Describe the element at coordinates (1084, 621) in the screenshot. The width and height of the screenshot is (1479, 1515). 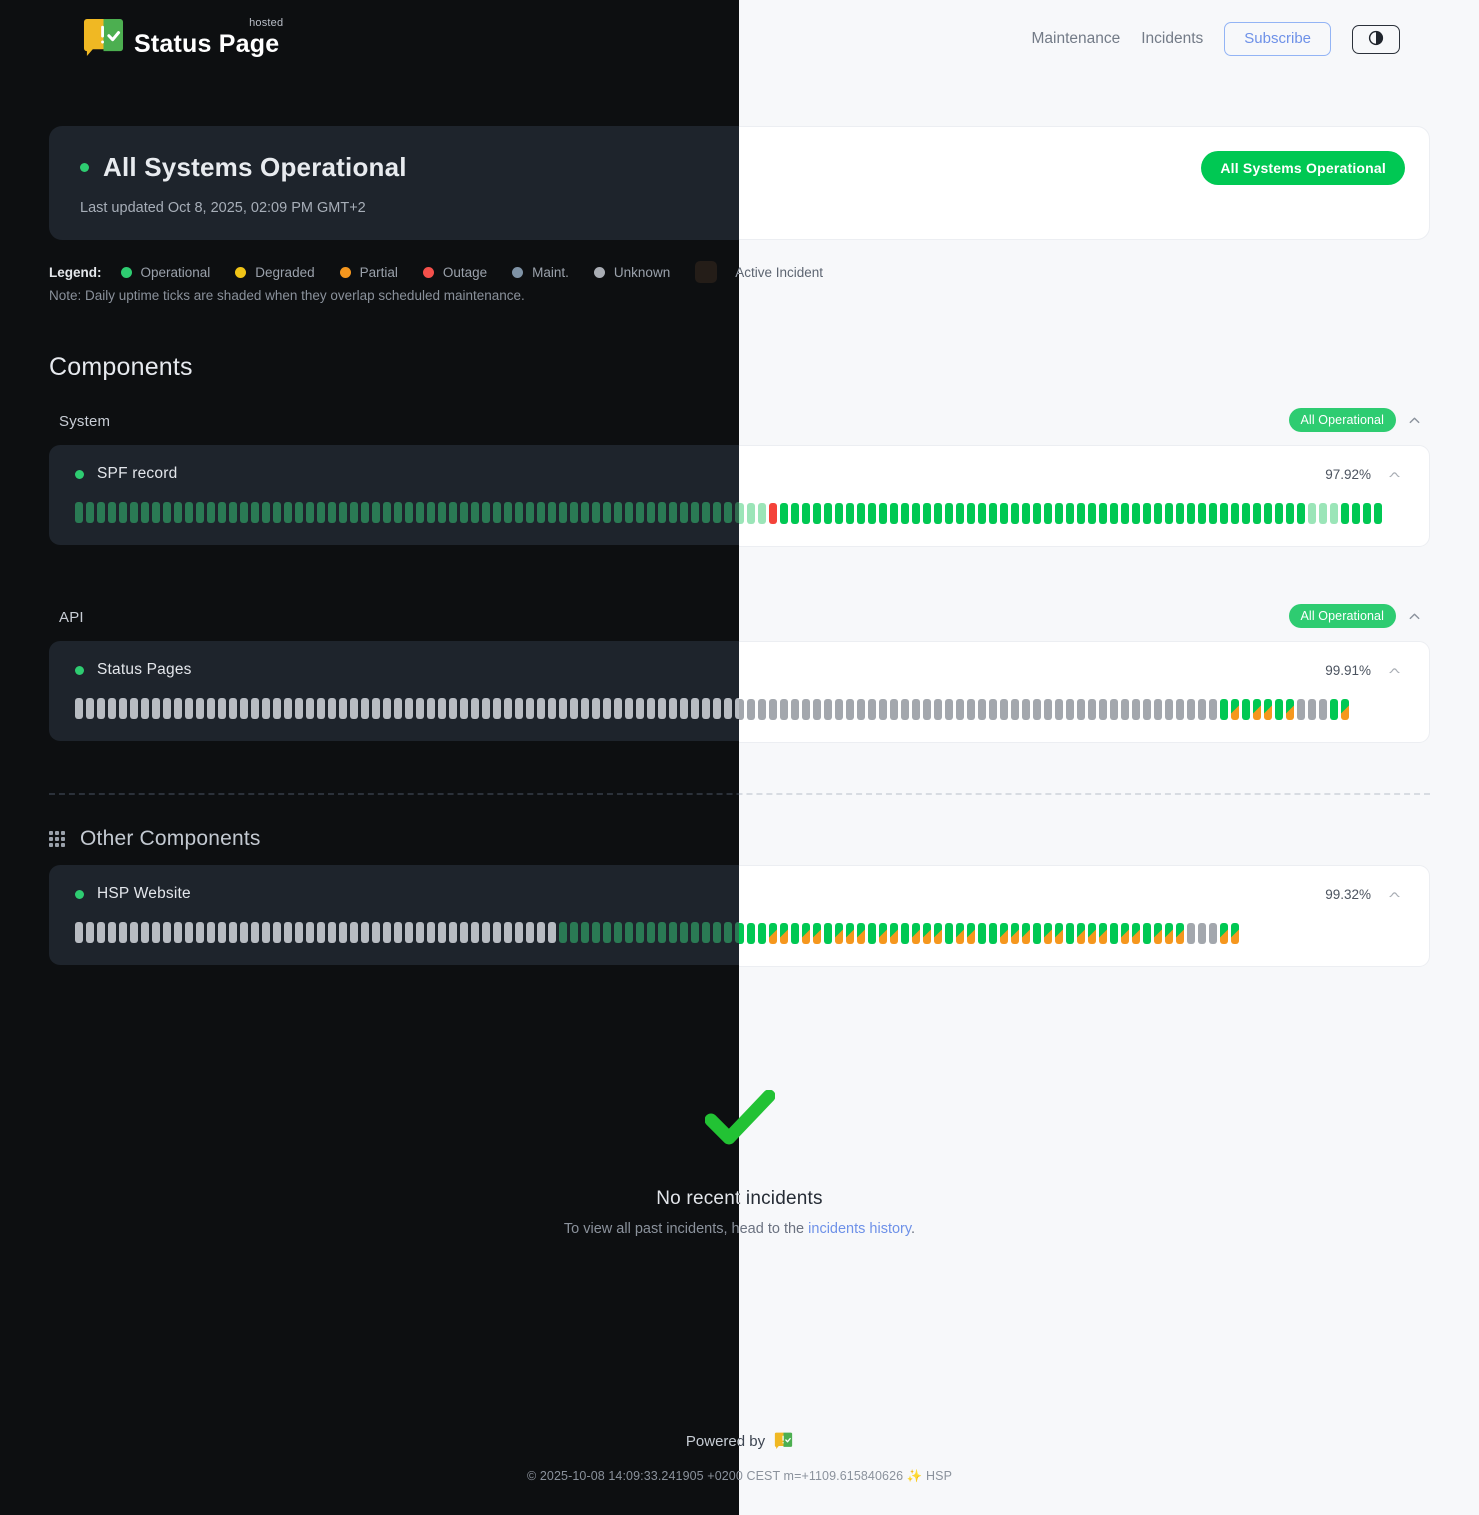
I see `group-header: APIAll Operational` at that location.